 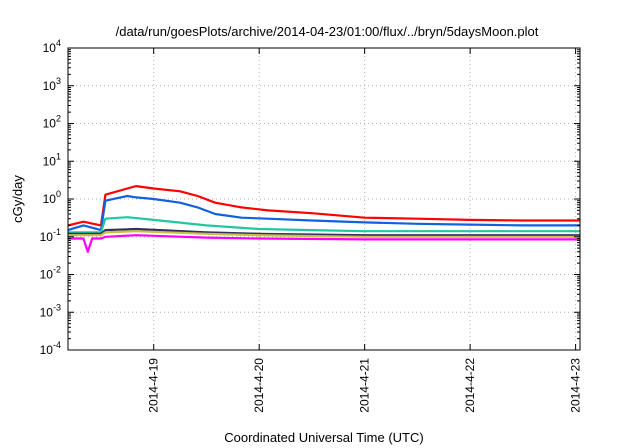 What do you see at coordinates (50, 235) in the screenshot?
I see `y-tick-label: 10⁻¹` at bounding box center [50, 235].